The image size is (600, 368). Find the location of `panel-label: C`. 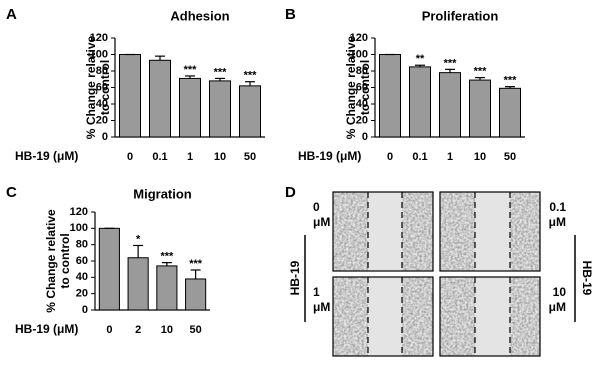

panel-label: C is located at coordinates (11, 192).